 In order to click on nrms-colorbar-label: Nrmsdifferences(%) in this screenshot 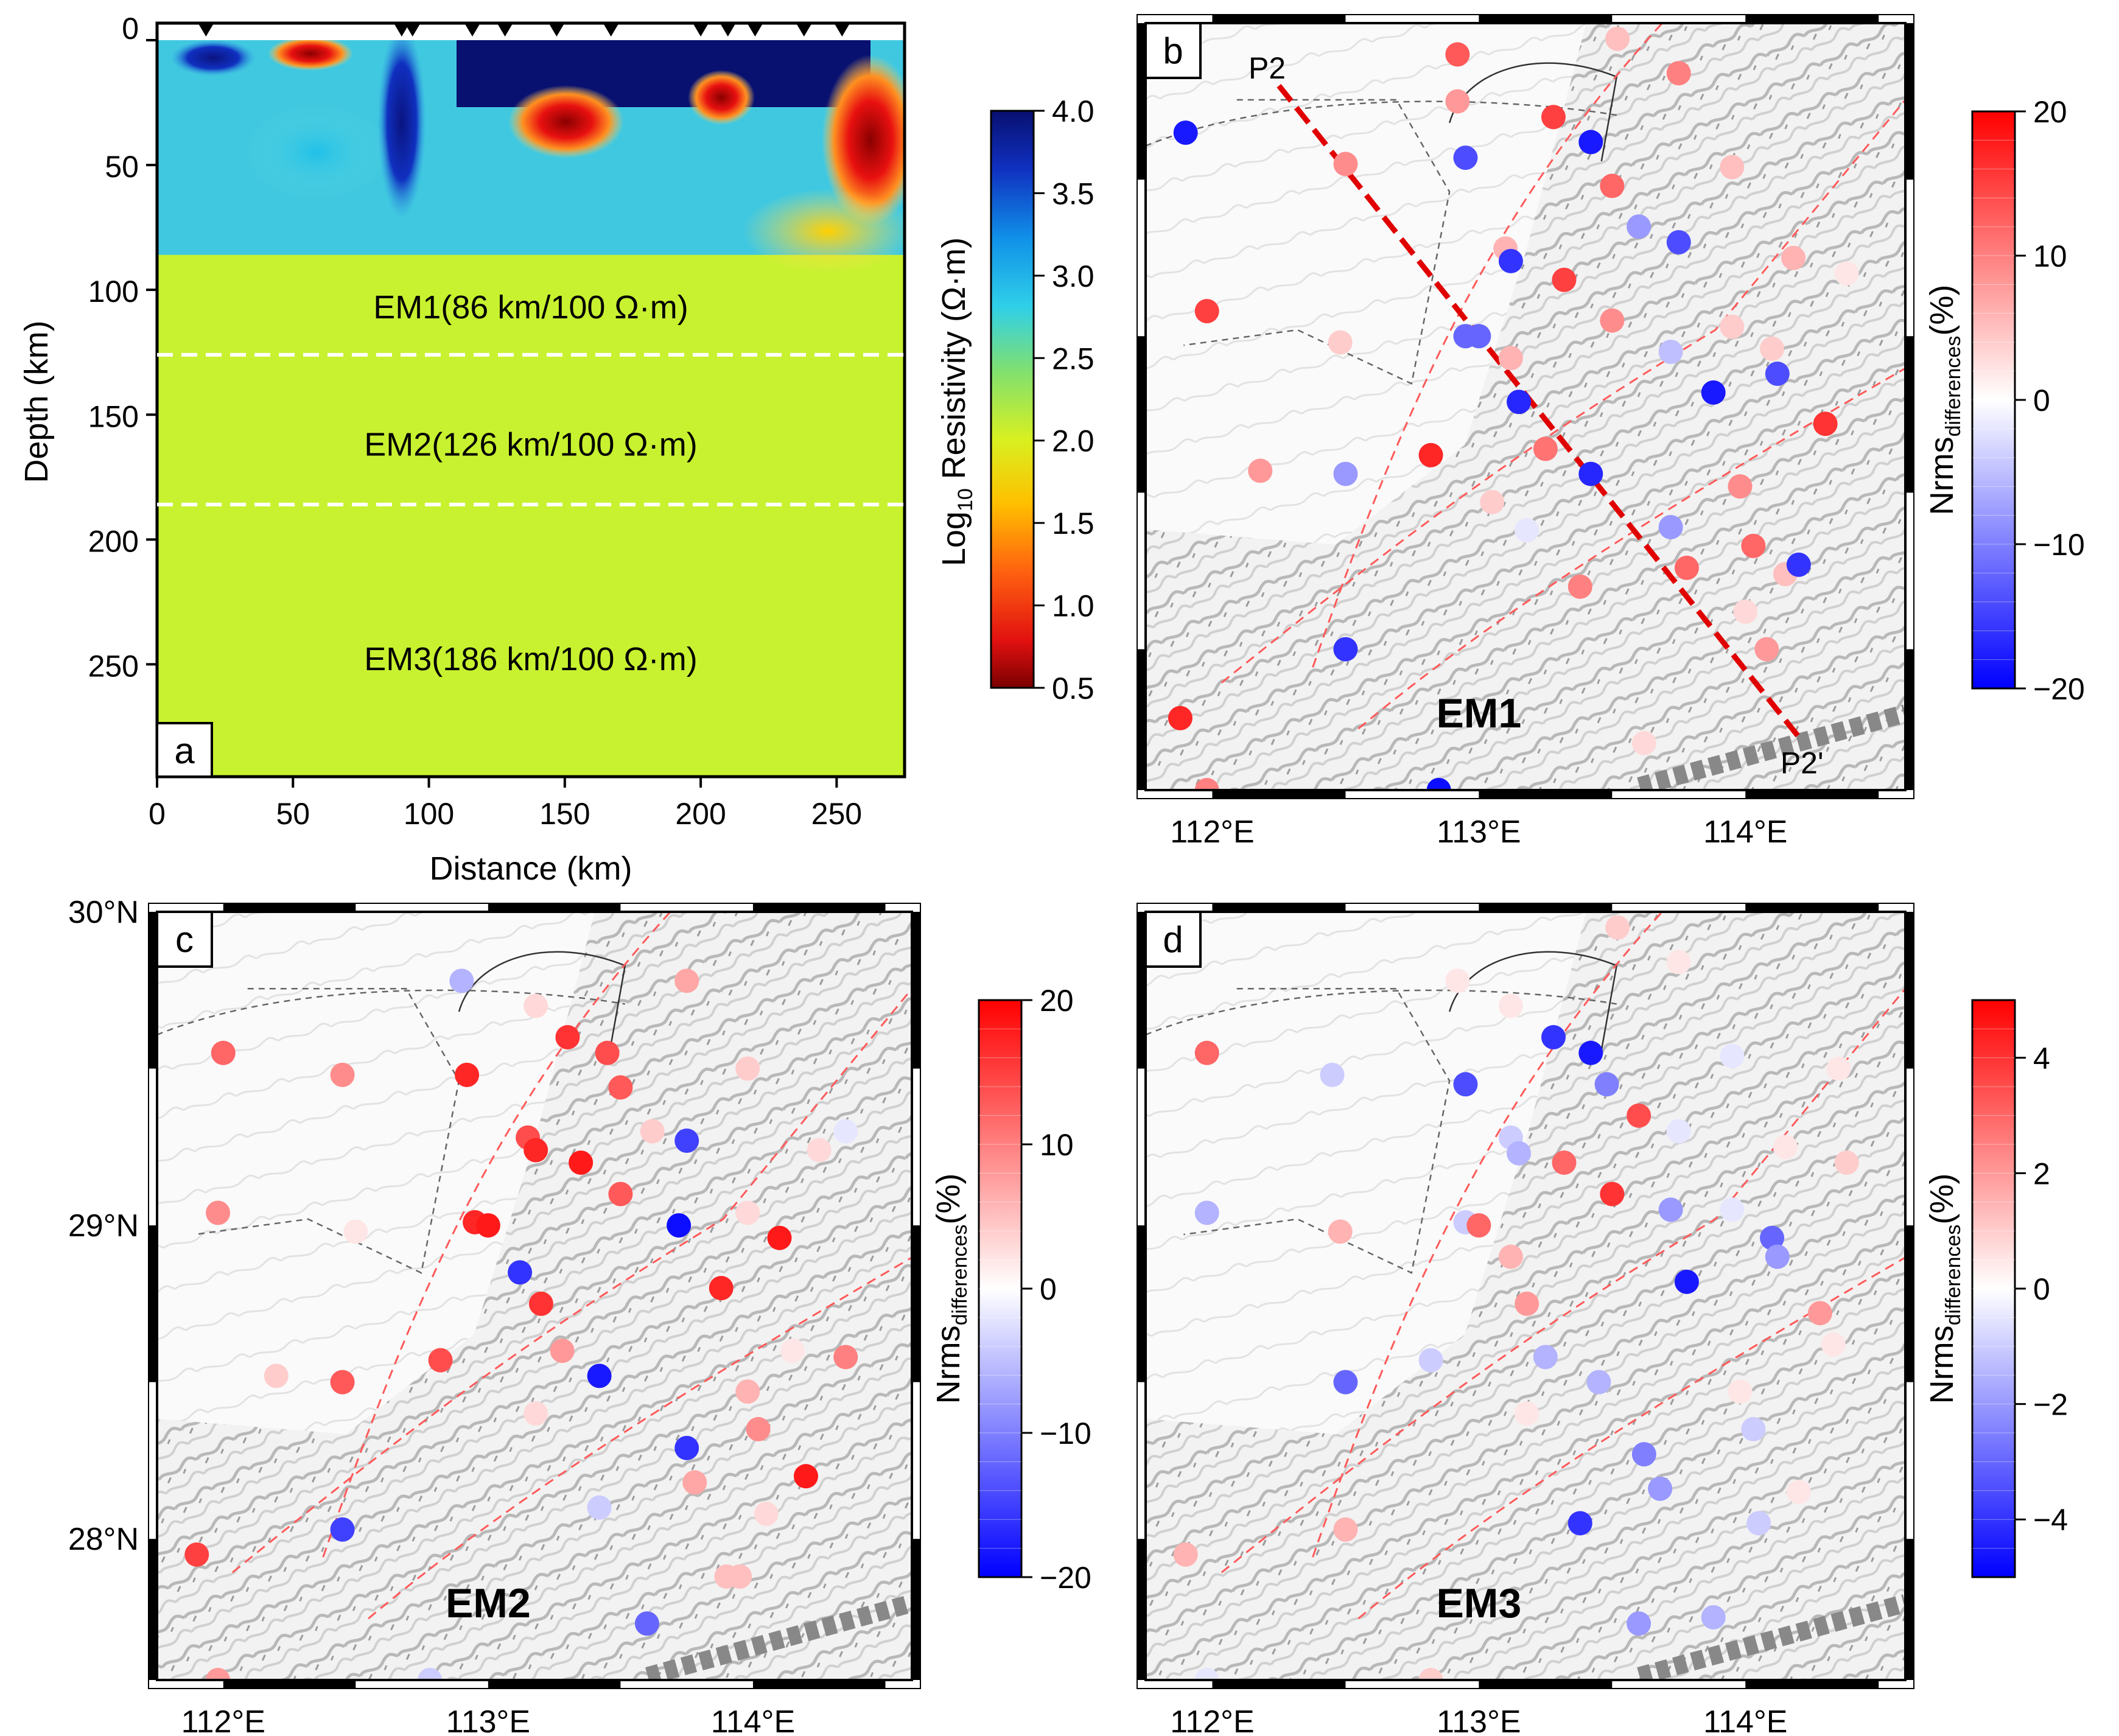, I will do `click(951, 1289)`.